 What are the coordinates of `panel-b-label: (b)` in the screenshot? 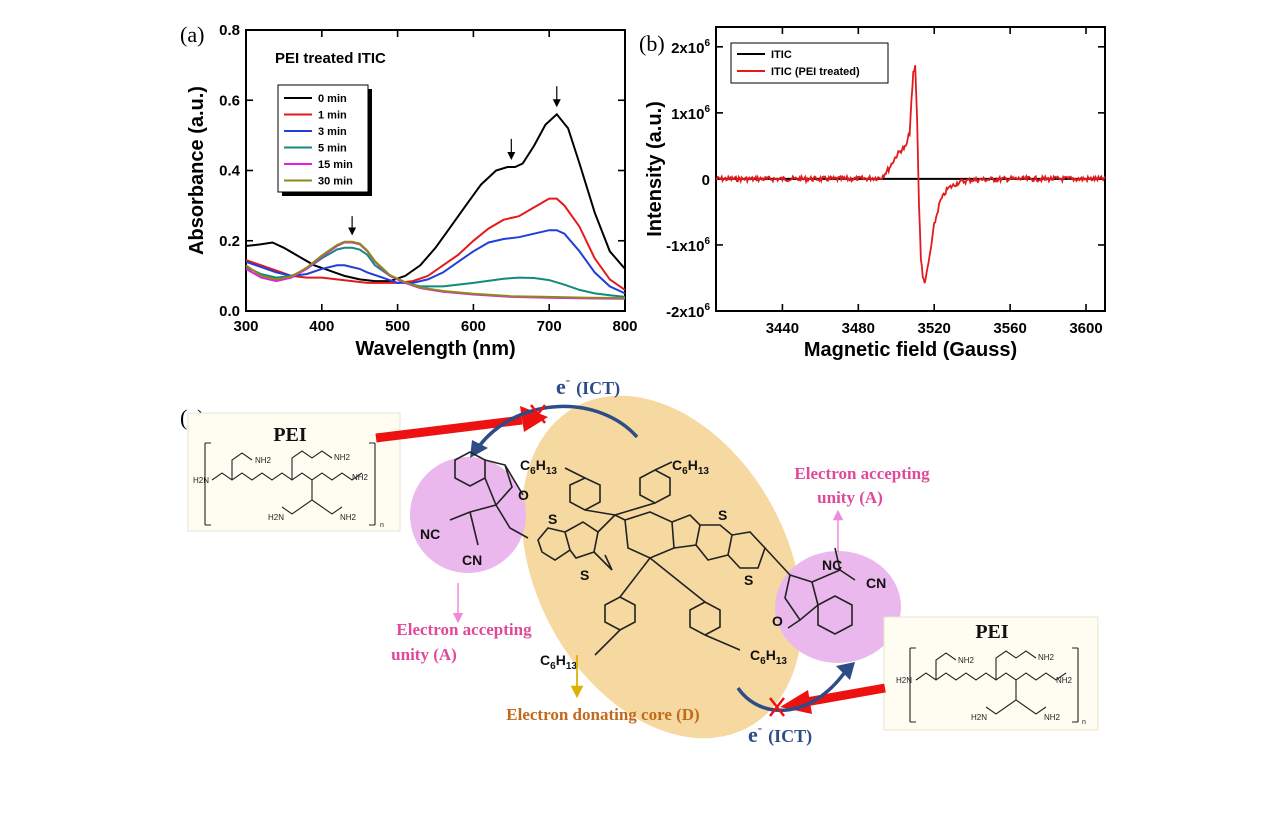 It's located at (652, 43).